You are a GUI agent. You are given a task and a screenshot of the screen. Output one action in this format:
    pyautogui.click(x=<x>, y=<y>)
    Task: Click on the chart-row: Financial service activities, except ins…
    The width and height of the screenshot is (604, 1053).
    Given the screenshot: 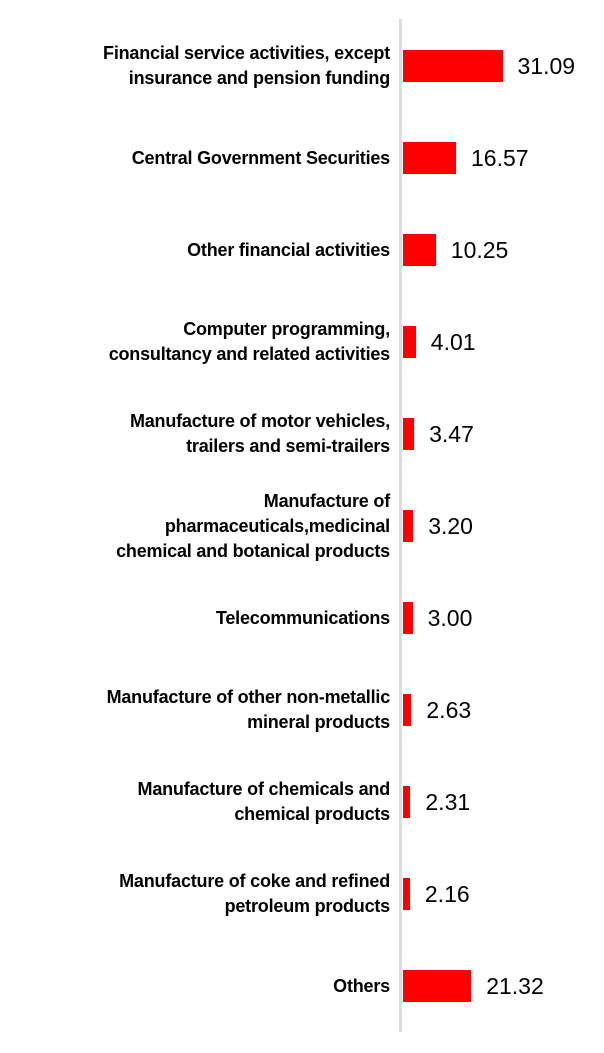 What is the action you would take?
    pyautogui.click(x=302, y=66)
    